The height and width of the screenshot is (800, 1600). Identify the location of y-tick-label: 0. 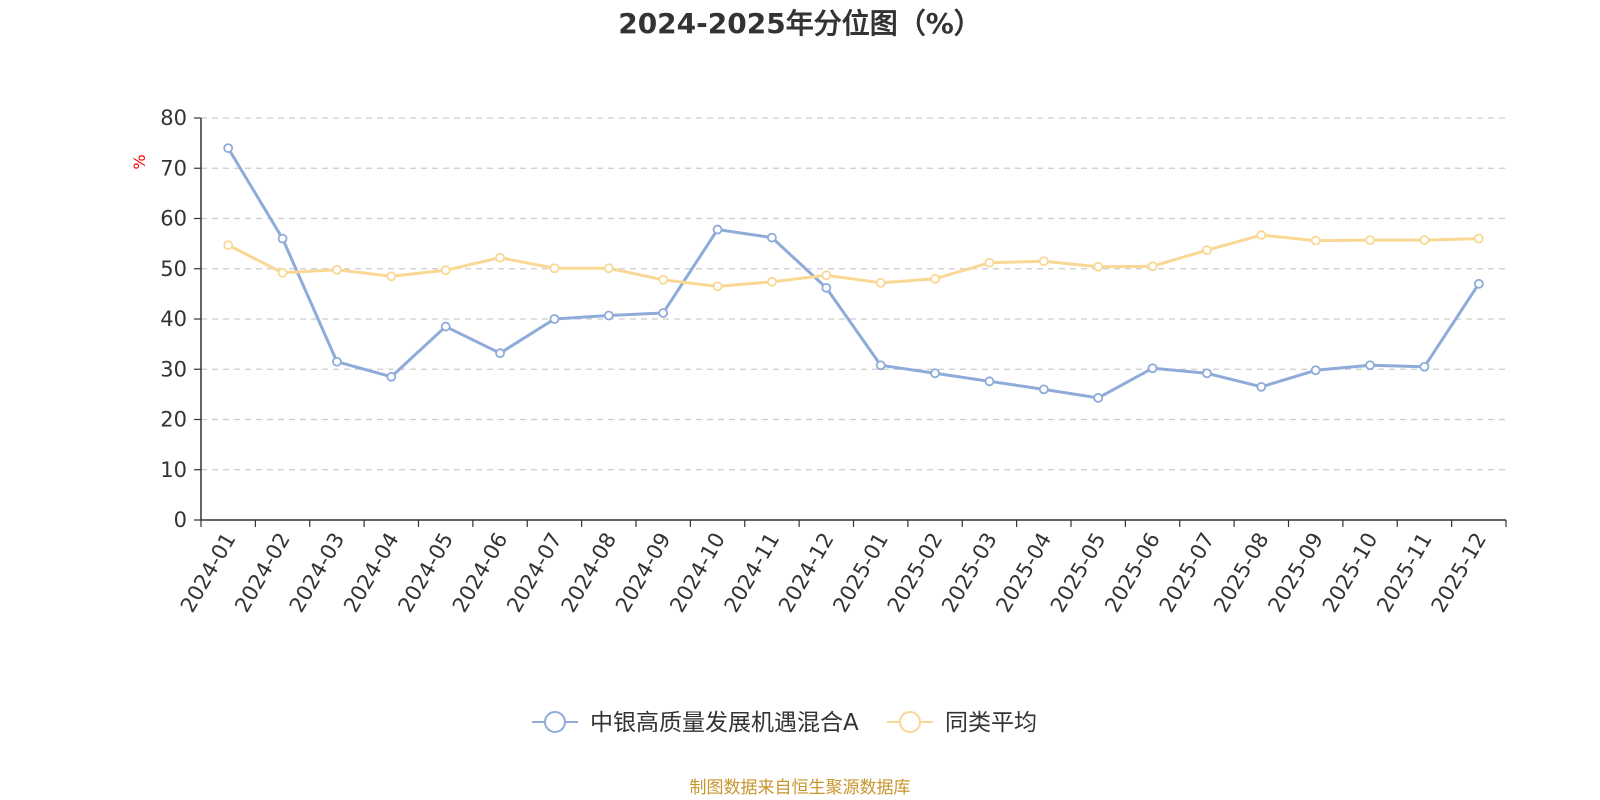
(180, 520).